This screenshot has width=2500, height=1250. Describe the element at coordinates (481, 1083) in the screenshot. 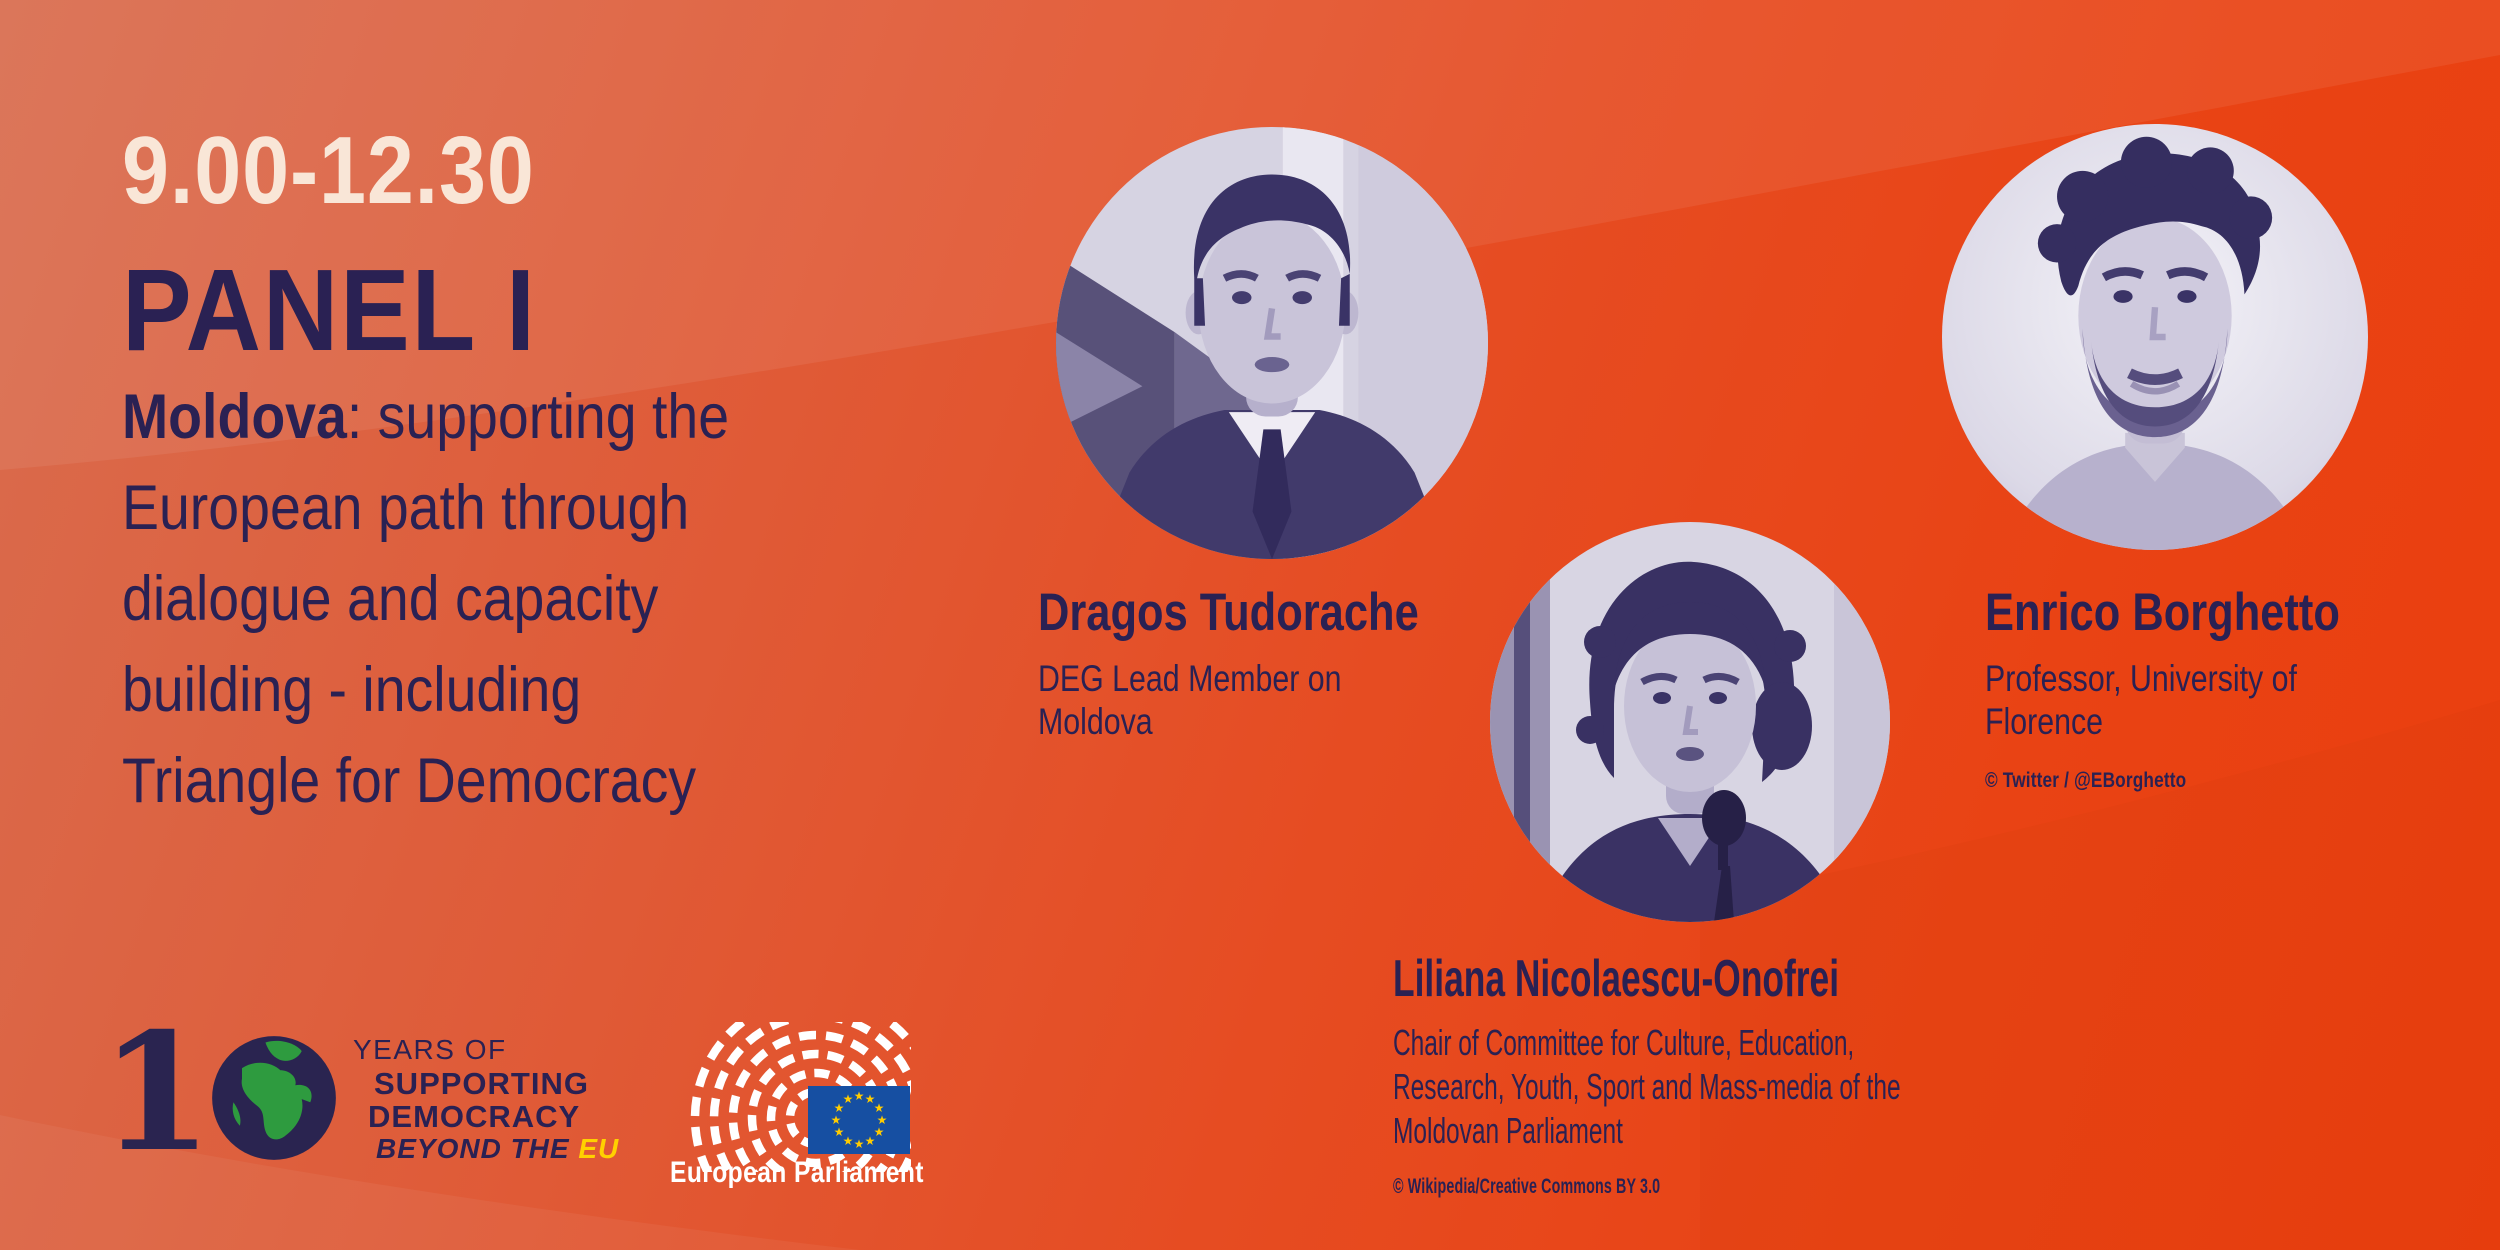

I see `anniversary-supporting: SUPPORTING` at that location.